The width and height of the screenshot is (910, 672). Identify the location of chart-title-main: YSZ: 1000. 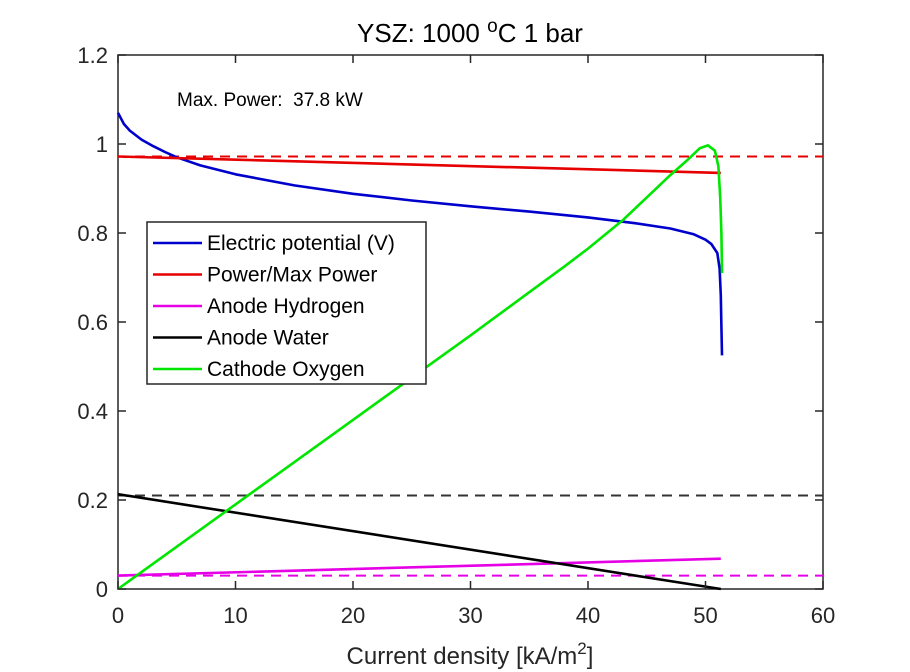
(422, 33).